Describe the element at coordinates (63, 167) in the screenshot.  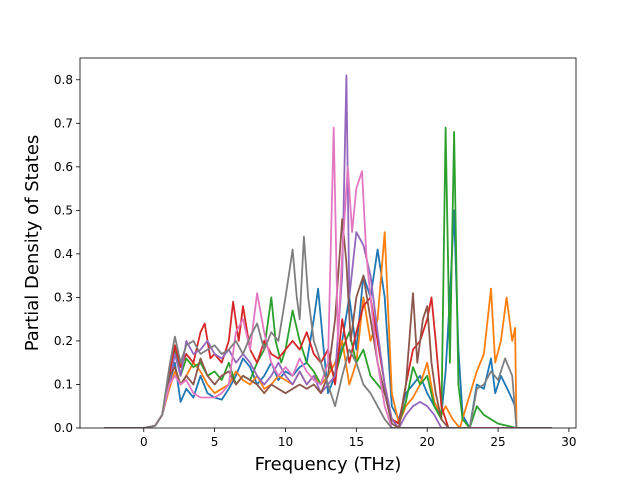
I see `y-tick-label: 0.6` at that location.